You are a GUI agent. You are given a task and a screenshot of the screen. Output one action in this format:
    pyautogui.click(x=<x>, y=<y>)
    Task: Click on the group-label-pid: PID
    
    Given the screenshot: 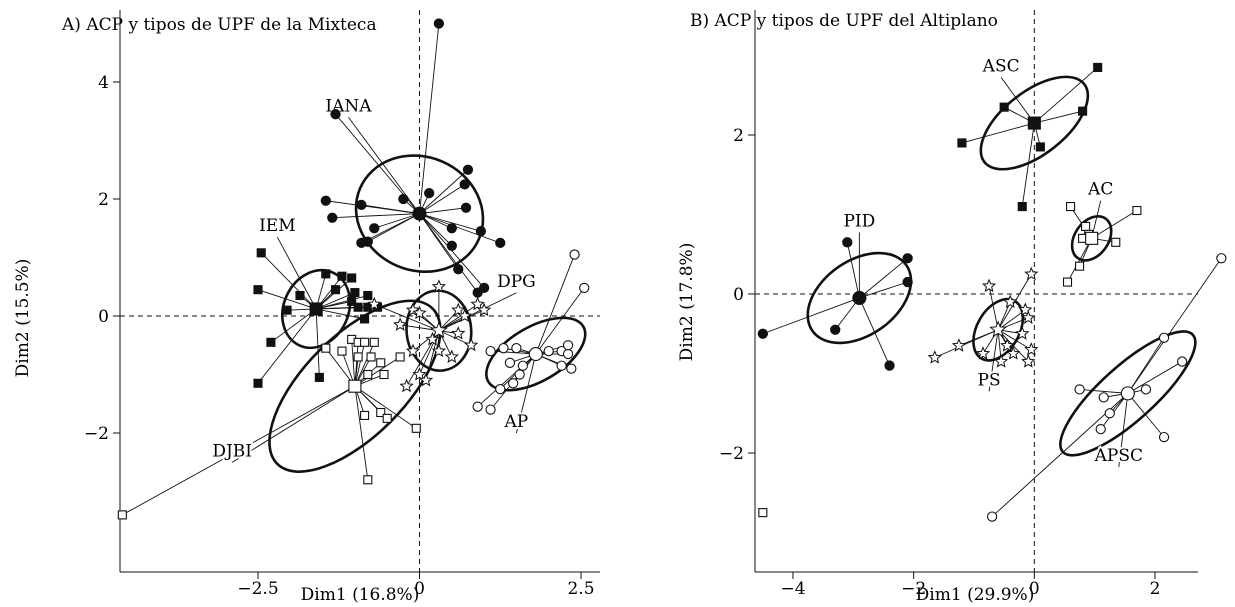 What is the action you would take?
    pyautogui.click(x=859, y=221)
    